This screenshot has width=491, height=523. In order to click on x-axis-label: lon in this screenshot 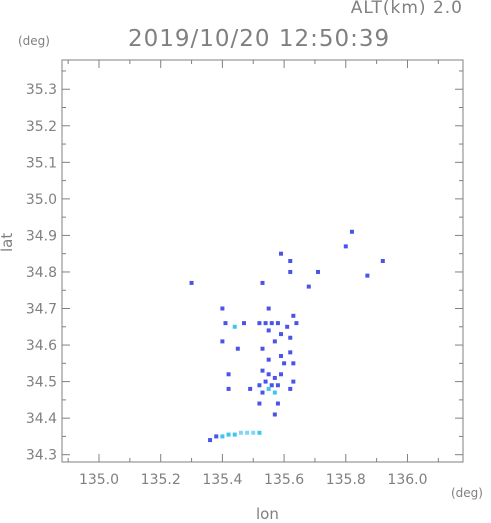, I will do `click(267, 514)`.